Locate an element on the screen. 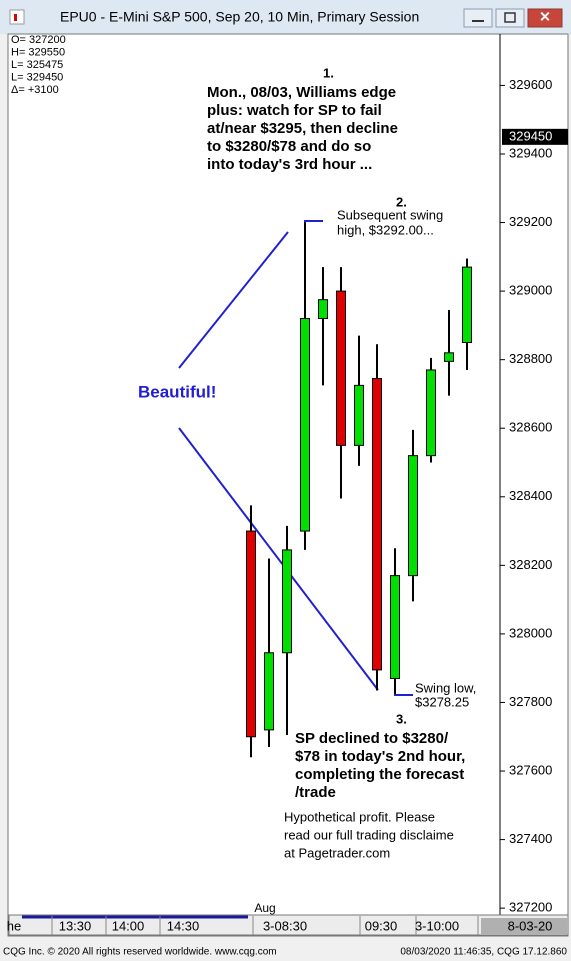 This screenshot has height=961, width=571. annotation-text: completing the forecast is located at coordinates (379, 774).